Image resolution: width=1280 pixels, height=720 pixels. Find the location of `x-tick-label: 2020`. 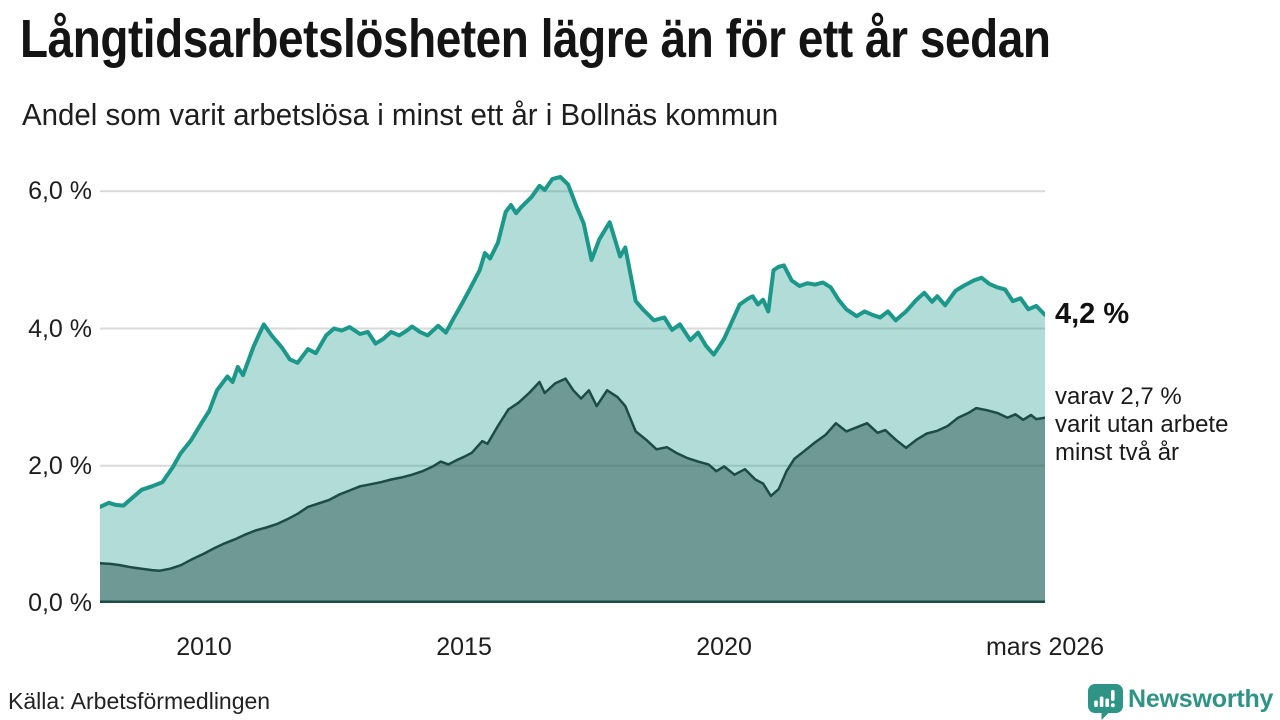

x-tick-label: 2020 is located at coordinates (724, 647).